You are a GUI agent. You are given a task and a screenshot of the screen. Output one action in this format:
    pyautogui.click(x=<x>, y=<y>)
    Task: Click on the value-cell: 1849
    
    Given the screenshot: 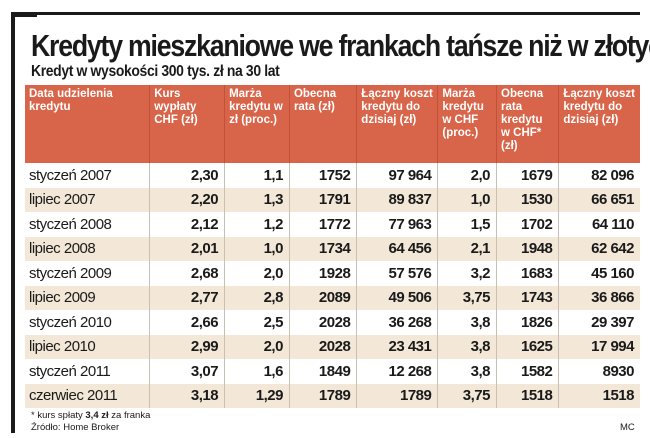 What is the action you would take?
    pyautogui.click(x=322, y=371)
    